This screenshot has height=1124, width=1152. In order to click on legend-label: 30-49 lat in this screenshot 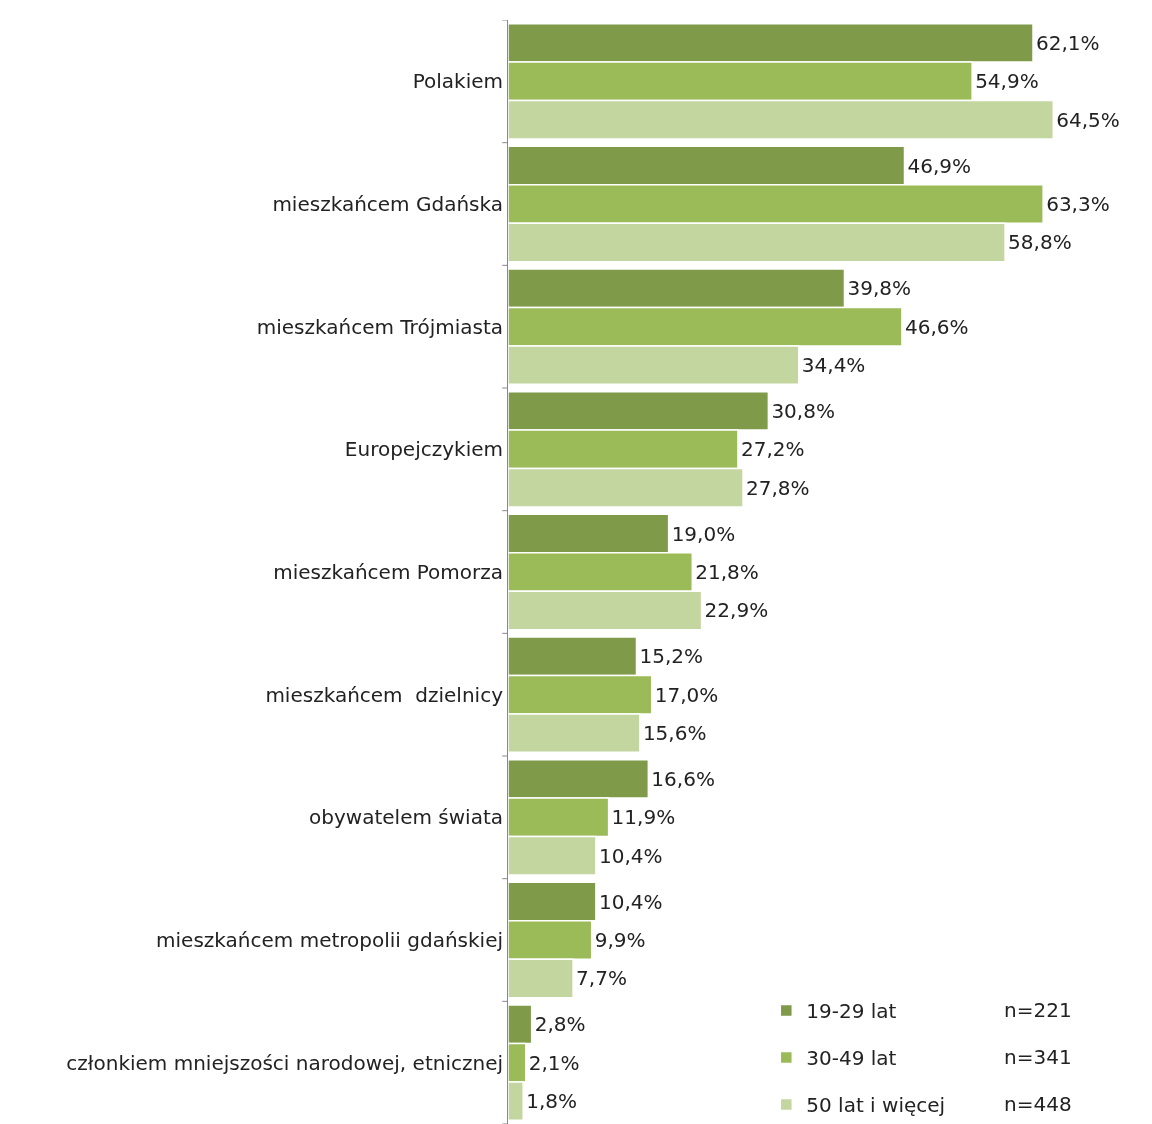, I will do `click(851, 1058)`.